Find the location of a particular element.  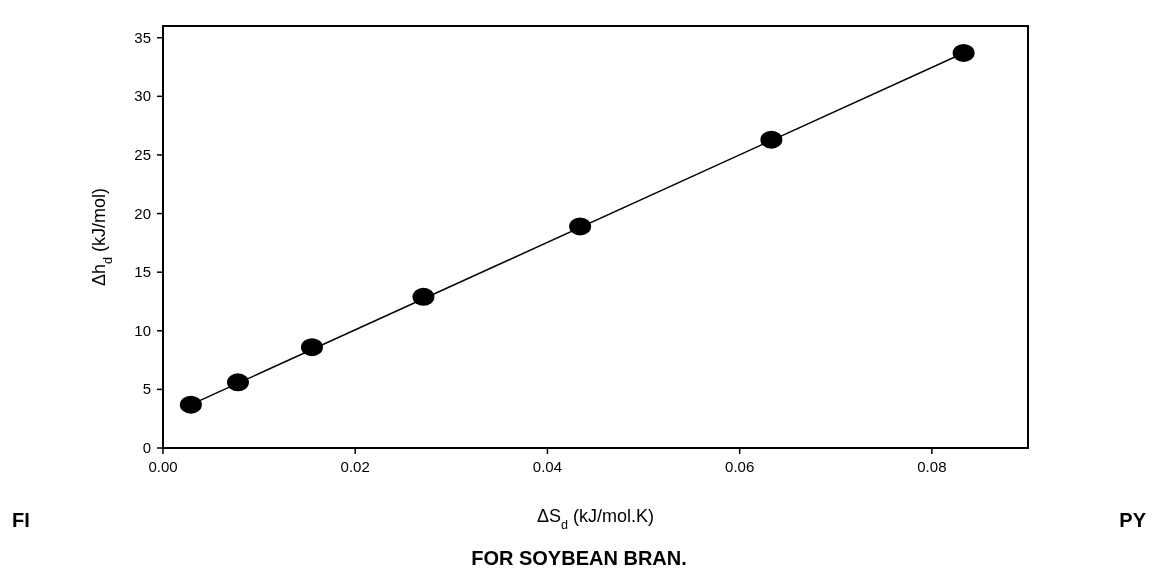

x-tick-label: 0.06 is located at coordinates (740, 466).